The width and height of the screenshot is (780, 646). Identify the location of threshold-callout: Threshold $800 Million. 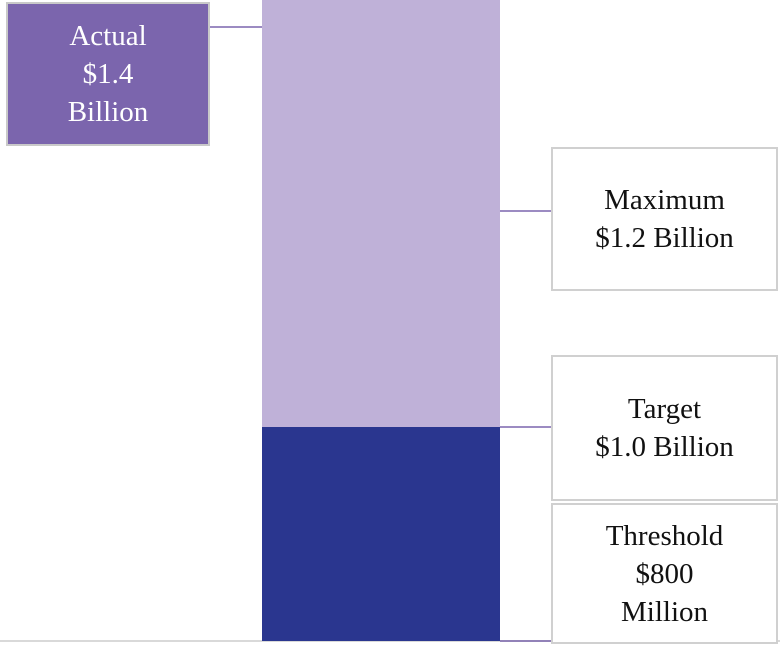
(664, 573).